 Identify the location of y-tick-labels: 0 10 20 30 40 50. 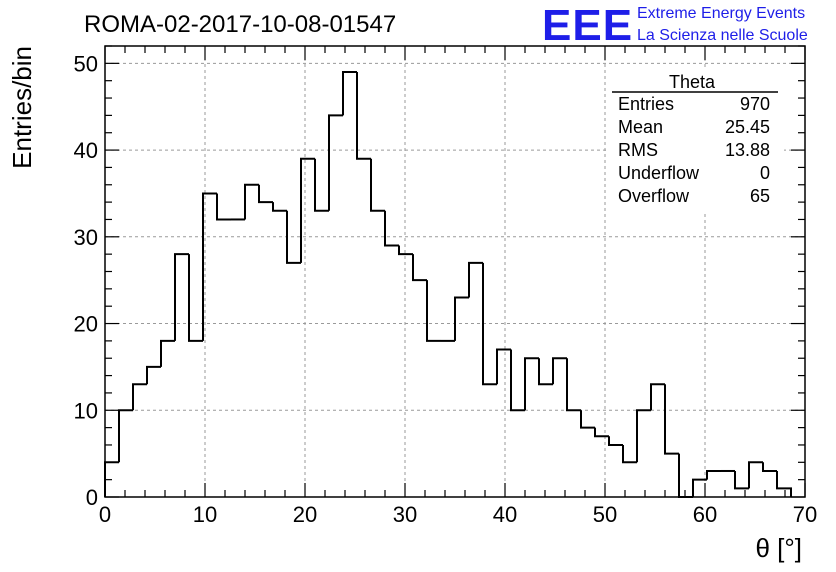
(86, 280).